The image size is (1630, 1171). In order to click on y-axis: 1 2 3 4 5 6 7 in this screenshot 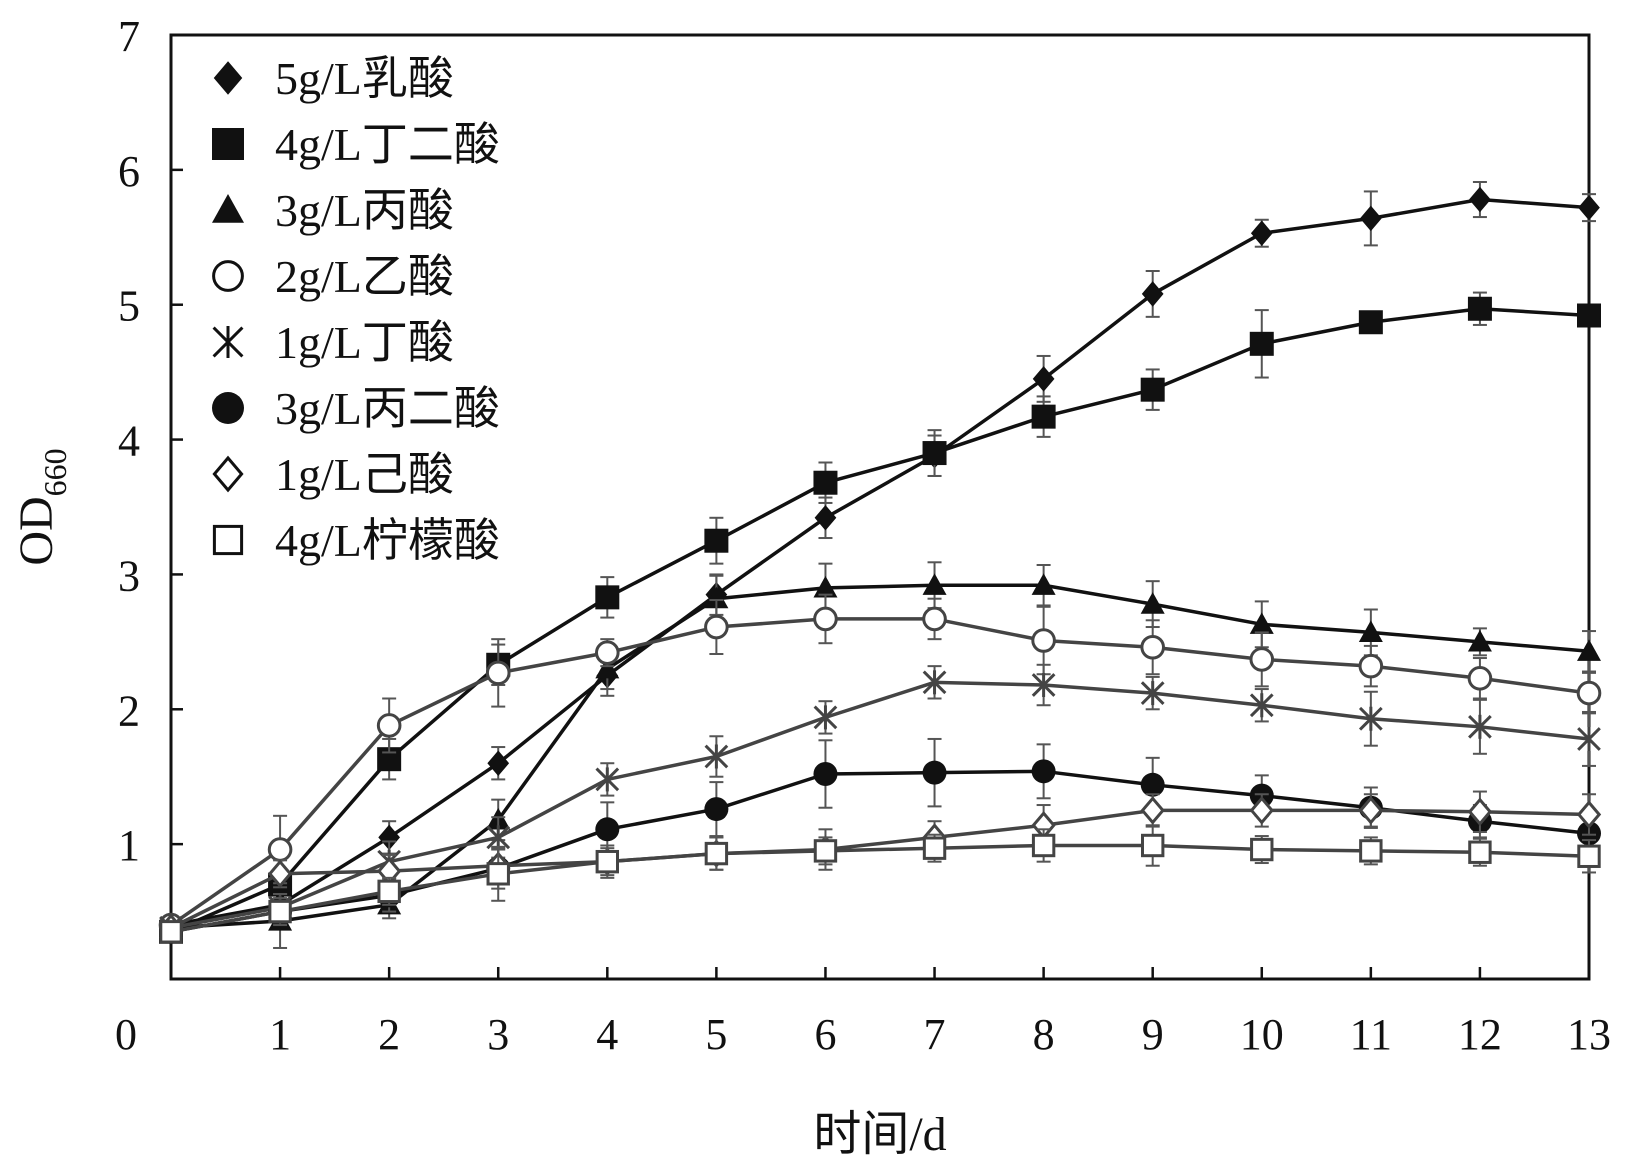, I will do `click(150, 441)`.